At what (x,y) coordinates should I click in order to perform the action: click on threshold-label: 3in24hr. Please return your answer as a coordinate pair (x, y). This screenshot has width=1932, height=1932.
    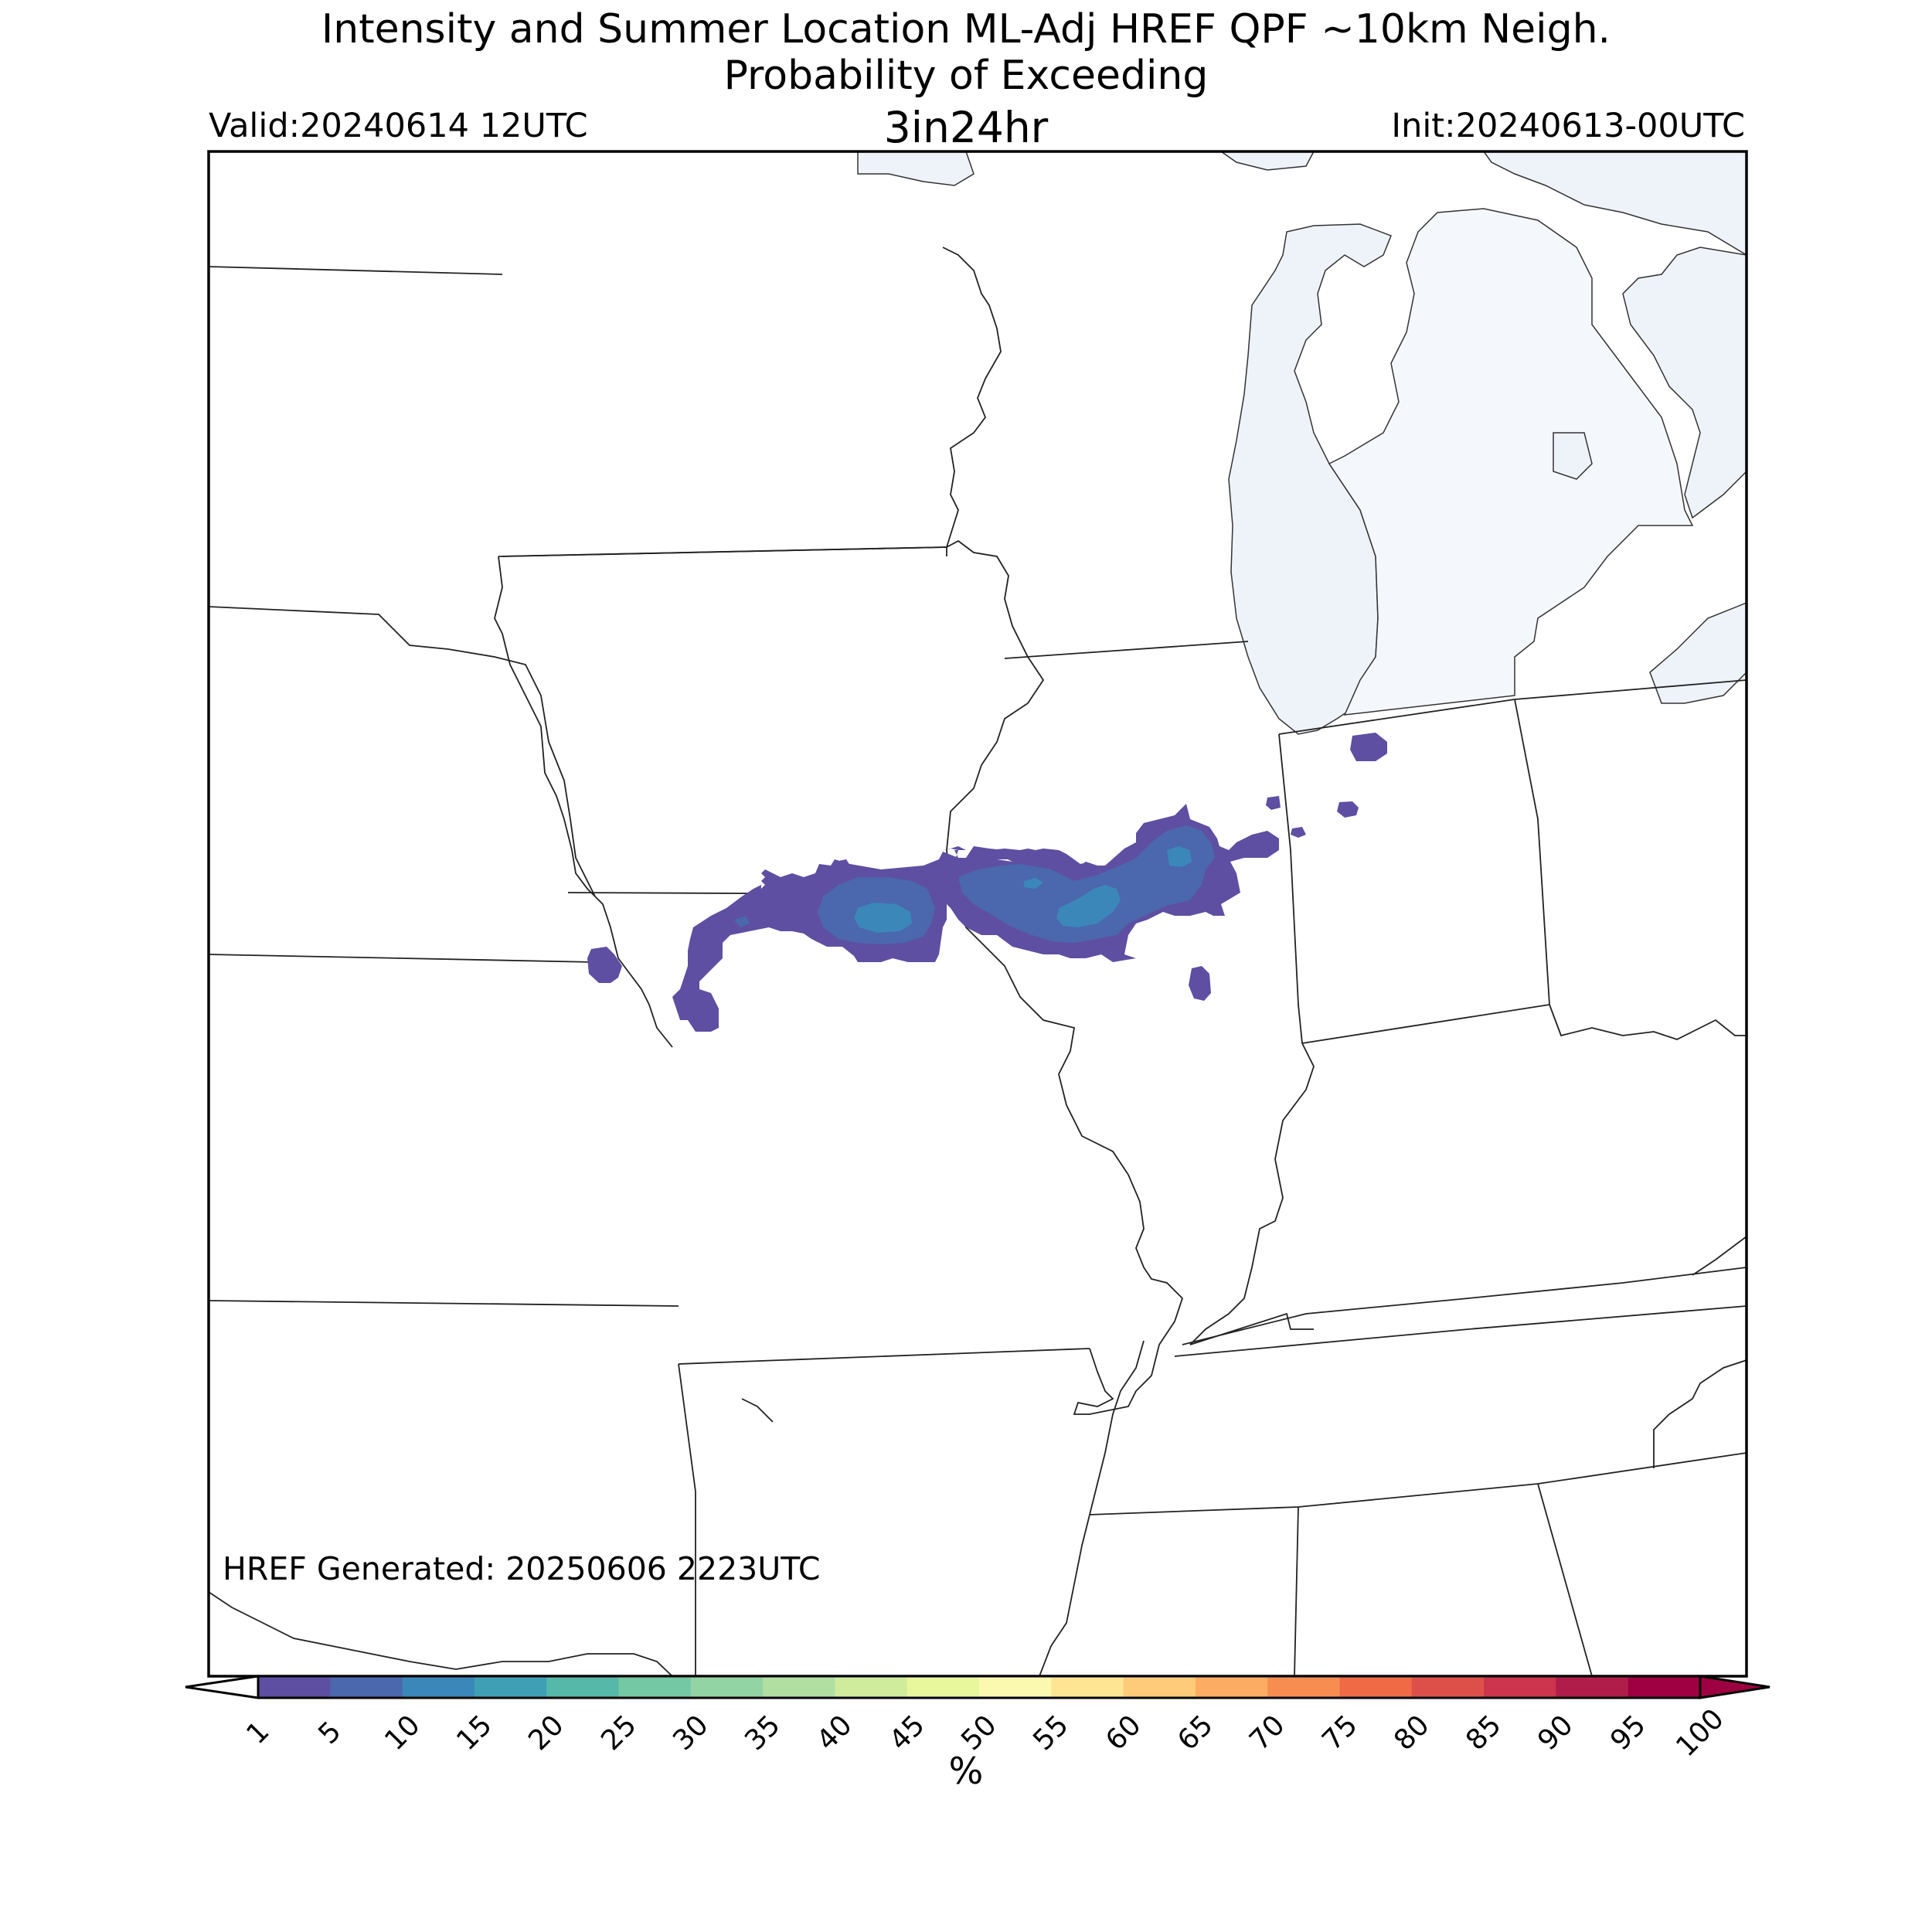
    Looking at the image, I should click on (966, 128).